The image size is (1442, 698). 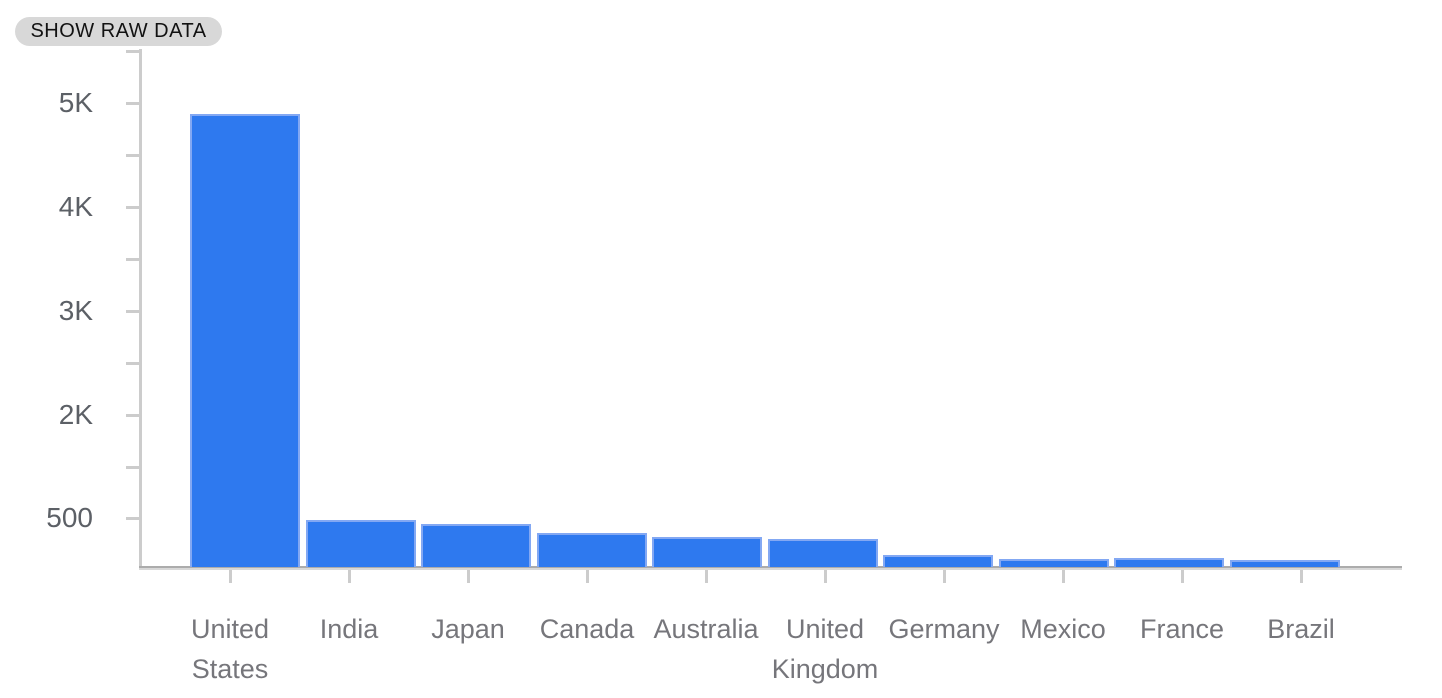 What do you see at coordinates (770, 568) in the screenshot?
I see `x-axis-line` at bounding box center [770, 568].